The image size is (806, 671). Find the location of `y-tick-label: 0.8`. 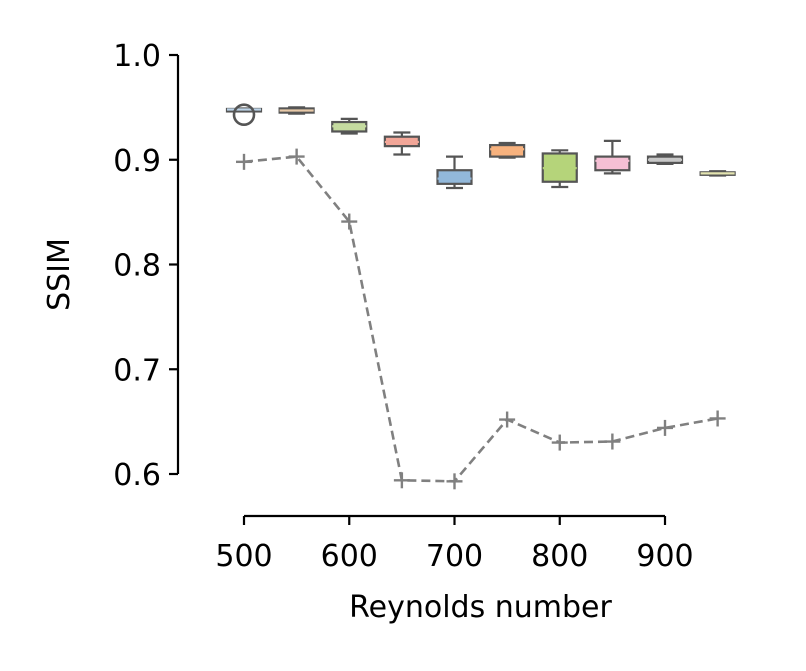

y-tick-label: 0.8 is located at coordinates (137, 266).